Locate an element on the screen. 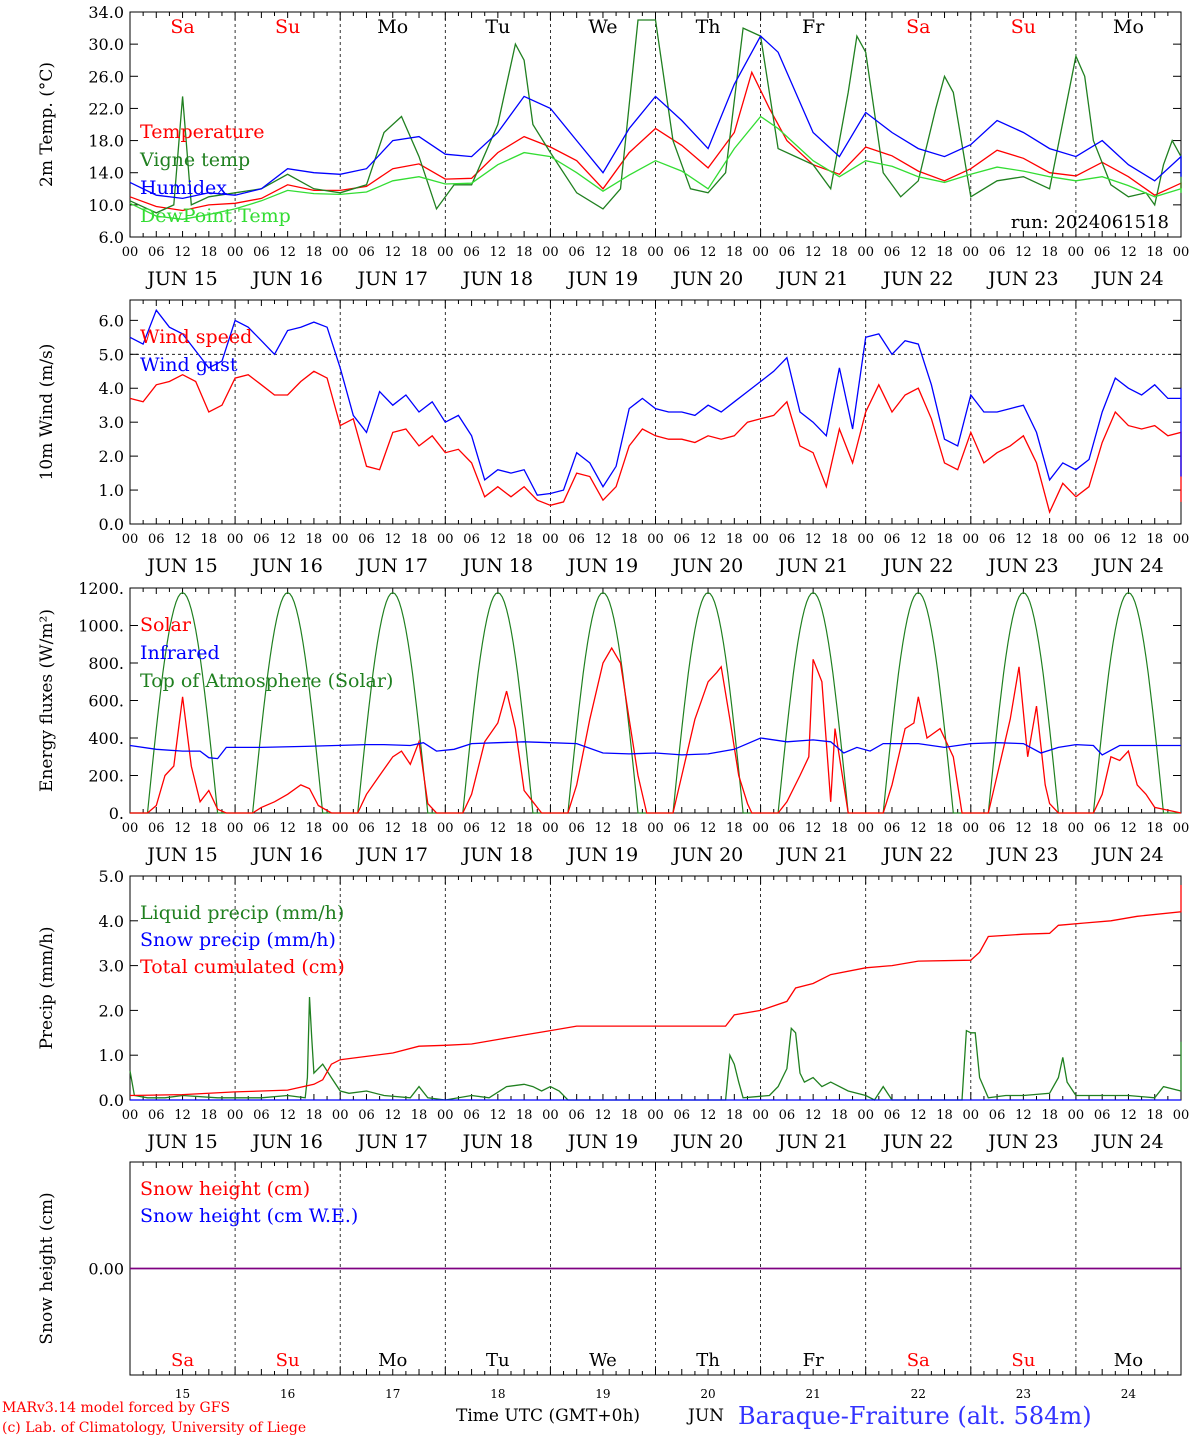 This screenshot has height=1440, width=1194. date-label: JUN 17 is located at coordinates (392, 1142).